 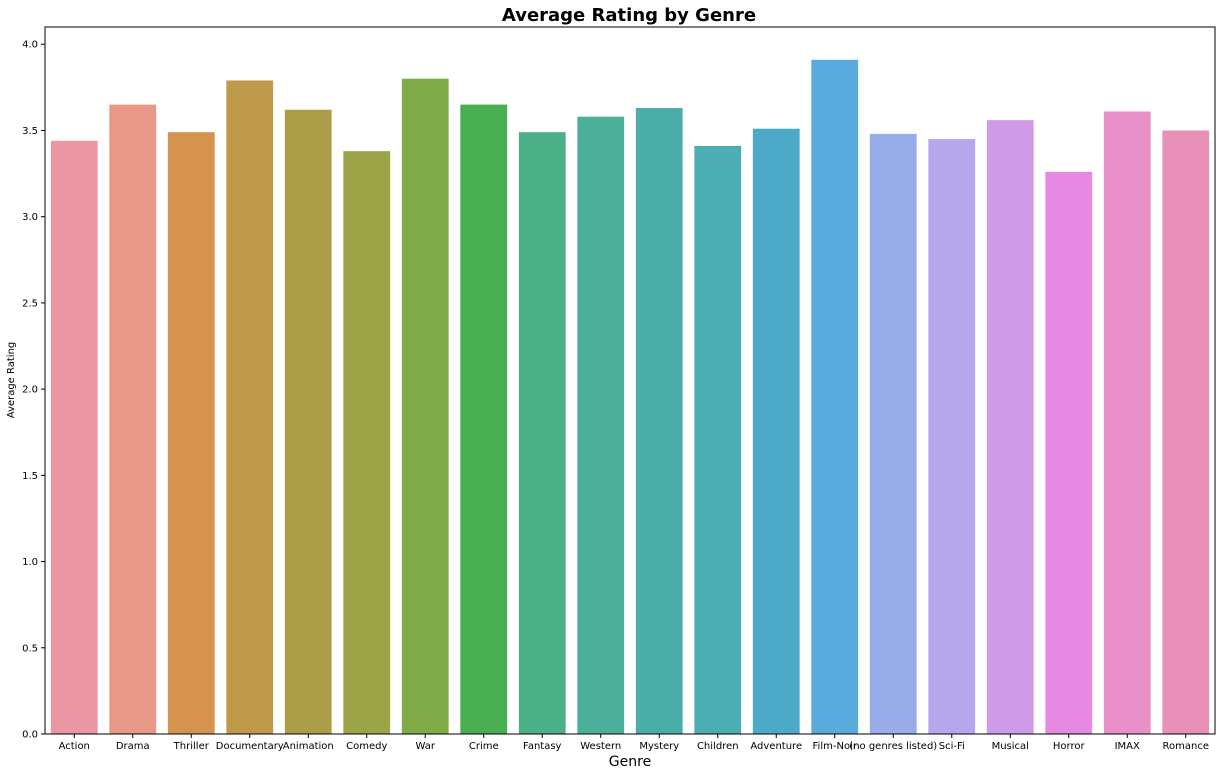 I want to click on bar-documentary, so click(x=250, y=407).